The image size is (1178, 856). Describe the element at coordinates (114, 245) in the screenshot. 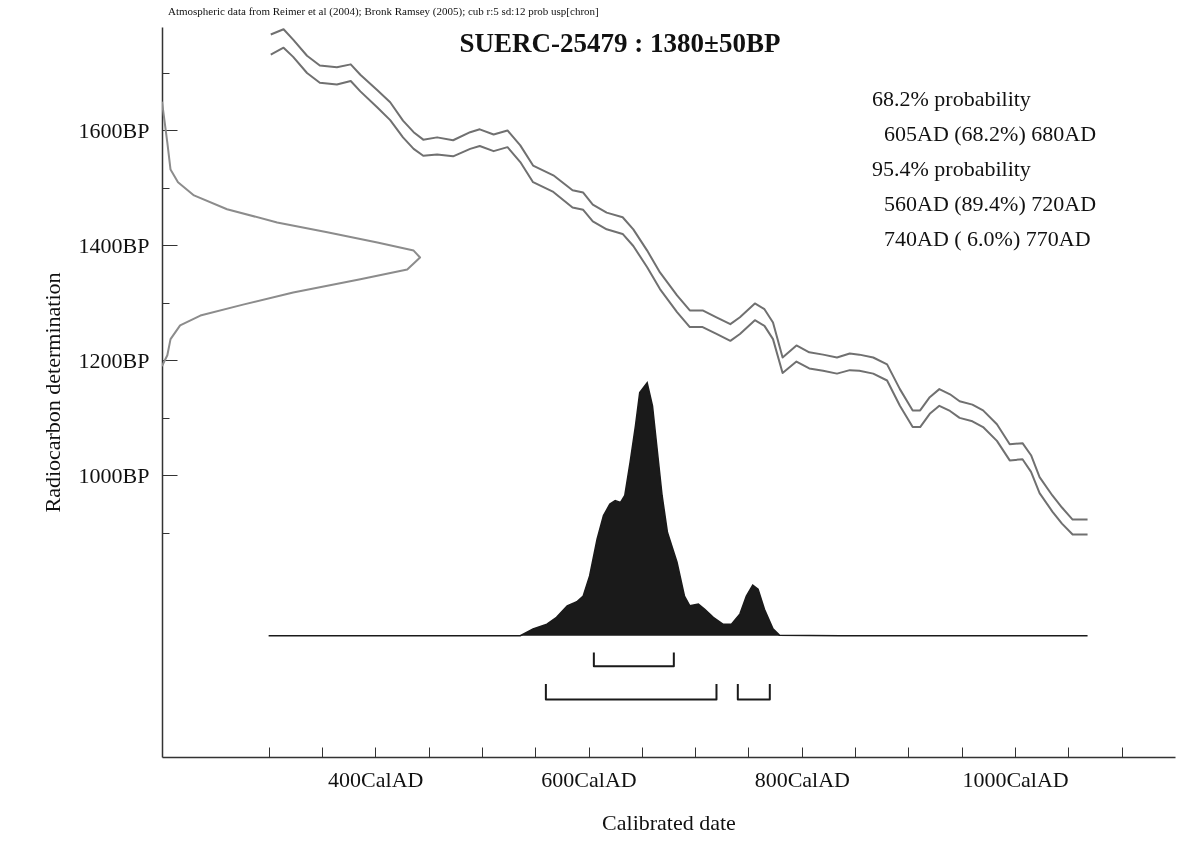

I see `y-tick-label: 1400BP` at that location.